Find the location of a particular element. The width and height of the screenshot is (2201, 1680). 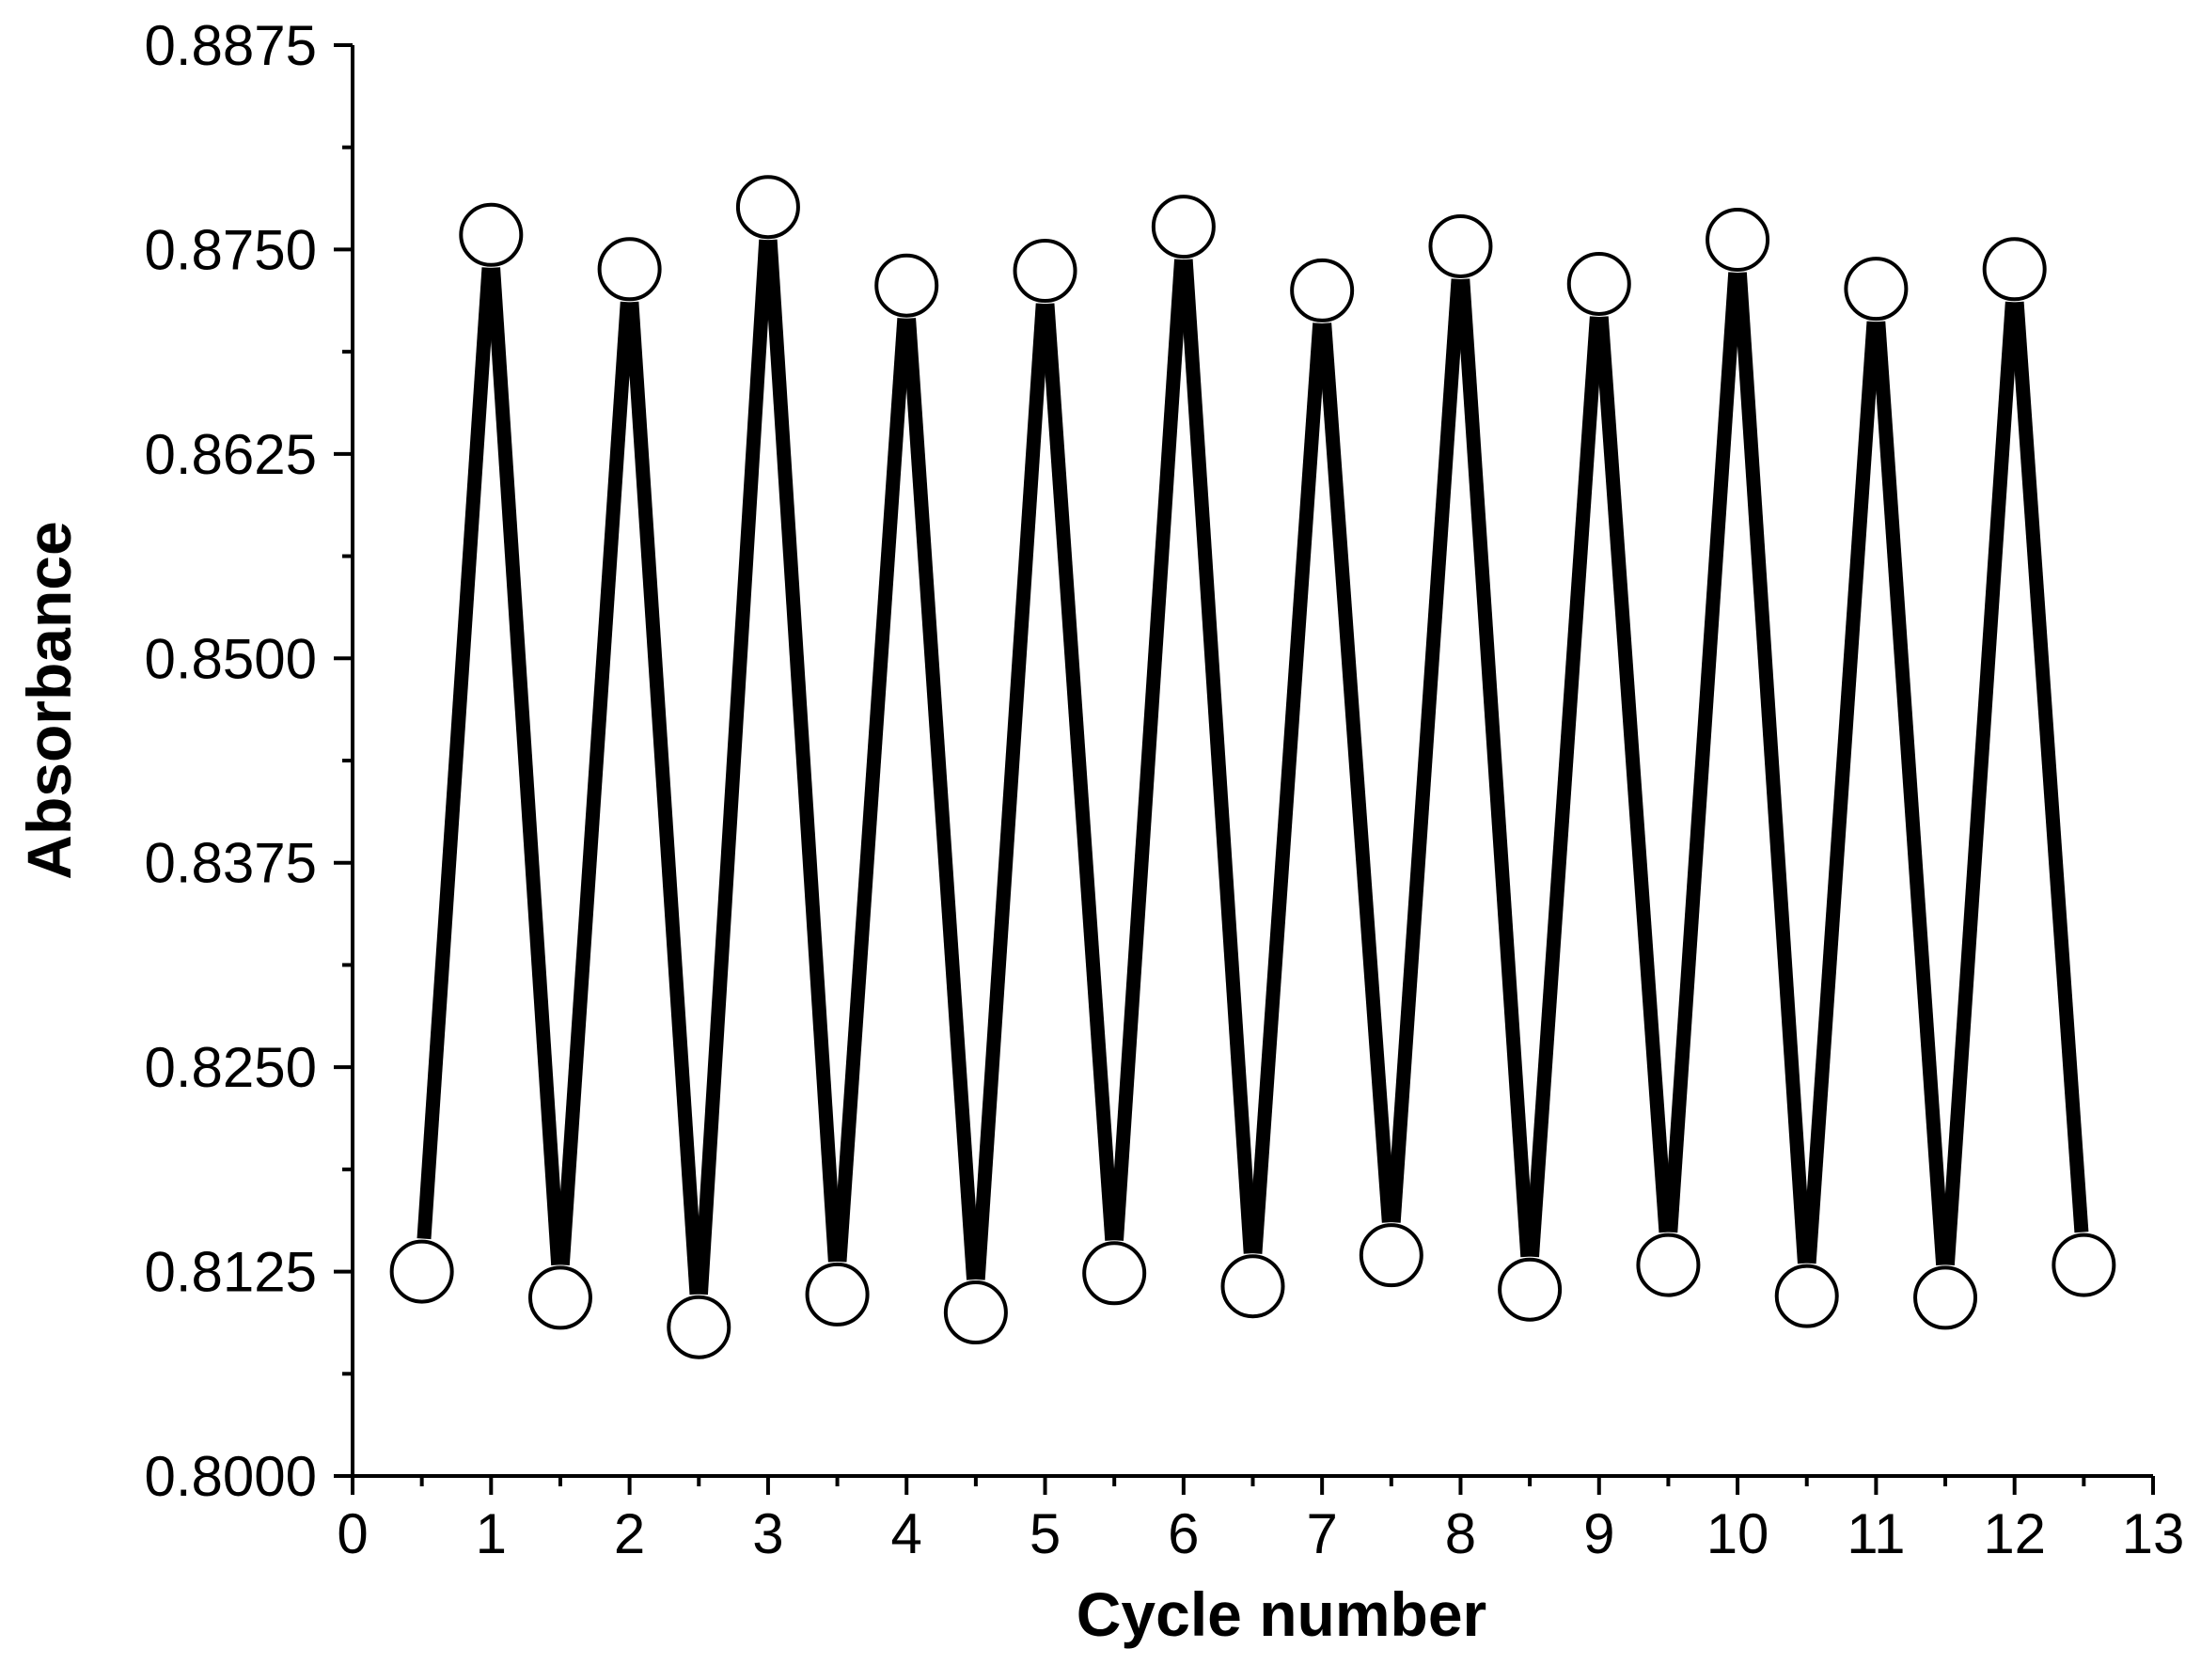

y-tick-label: 0.8500 is located at coordinates (230, 658).